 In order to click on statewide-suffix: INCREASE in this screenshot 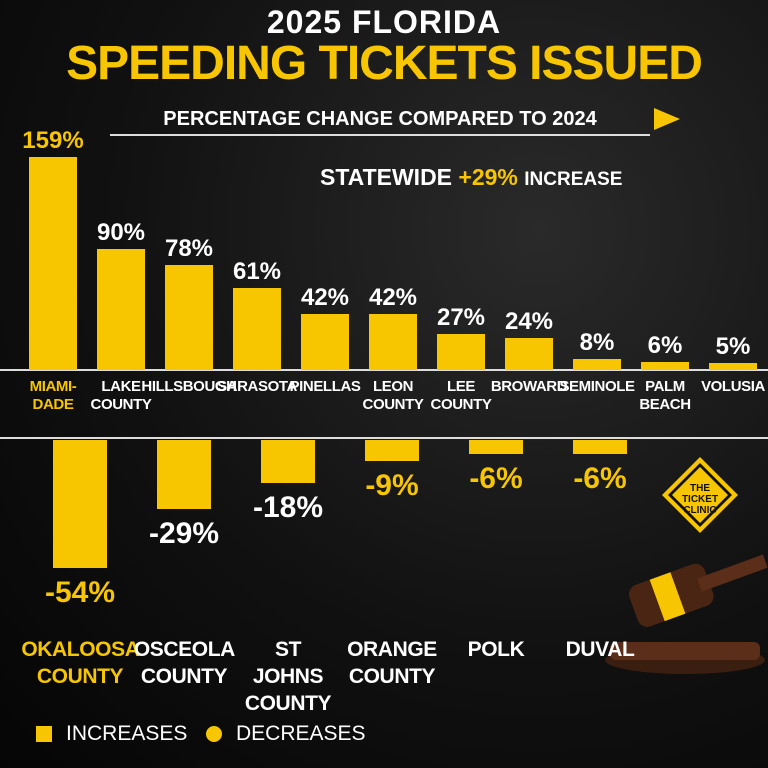, I will do `click(573, 179)`.